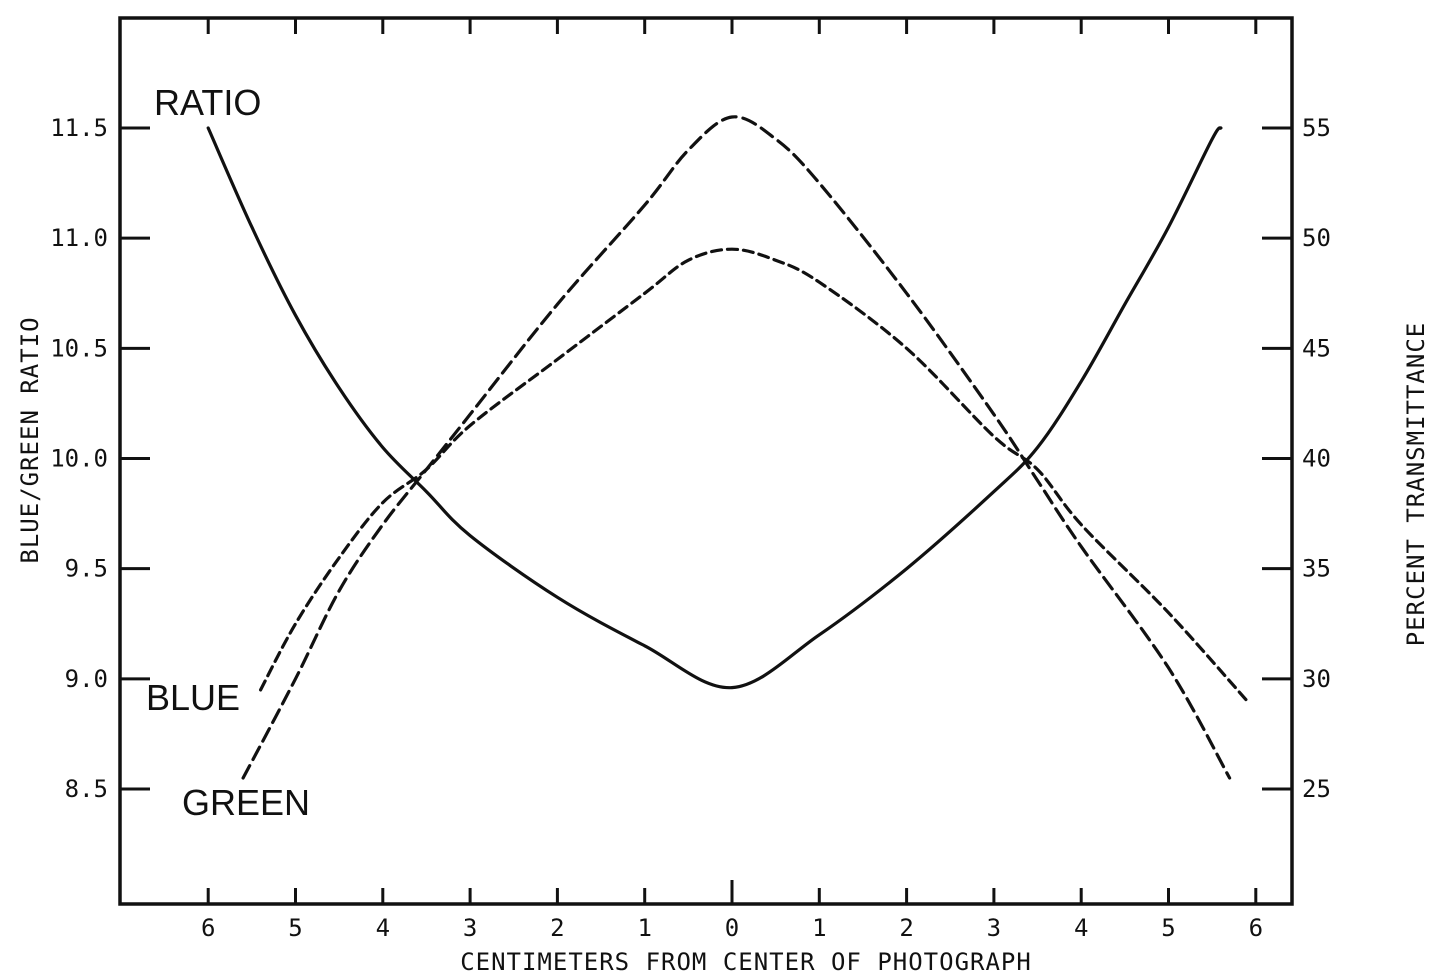 Image resolution: width=1433 pixels, height=977 pixels. Describe the element at coordinates (207, 102) in the screenshot. I see `series-ratio-label: RATIO` at that location.